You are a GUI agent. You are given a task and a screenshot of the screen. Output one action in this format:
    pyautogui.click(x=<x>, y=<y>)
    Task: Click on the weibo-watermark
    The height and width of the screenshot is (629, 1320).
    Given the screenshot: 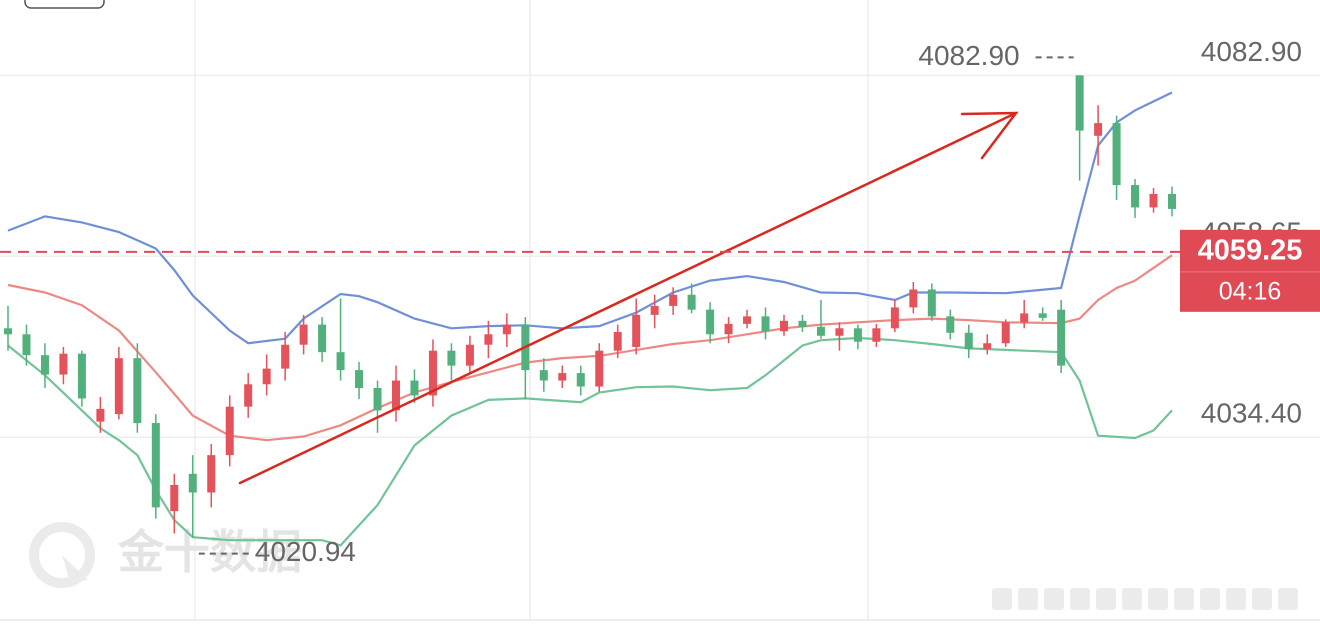 What is the action you would take?
    pyautogui.click(x=1145, y=599)
    